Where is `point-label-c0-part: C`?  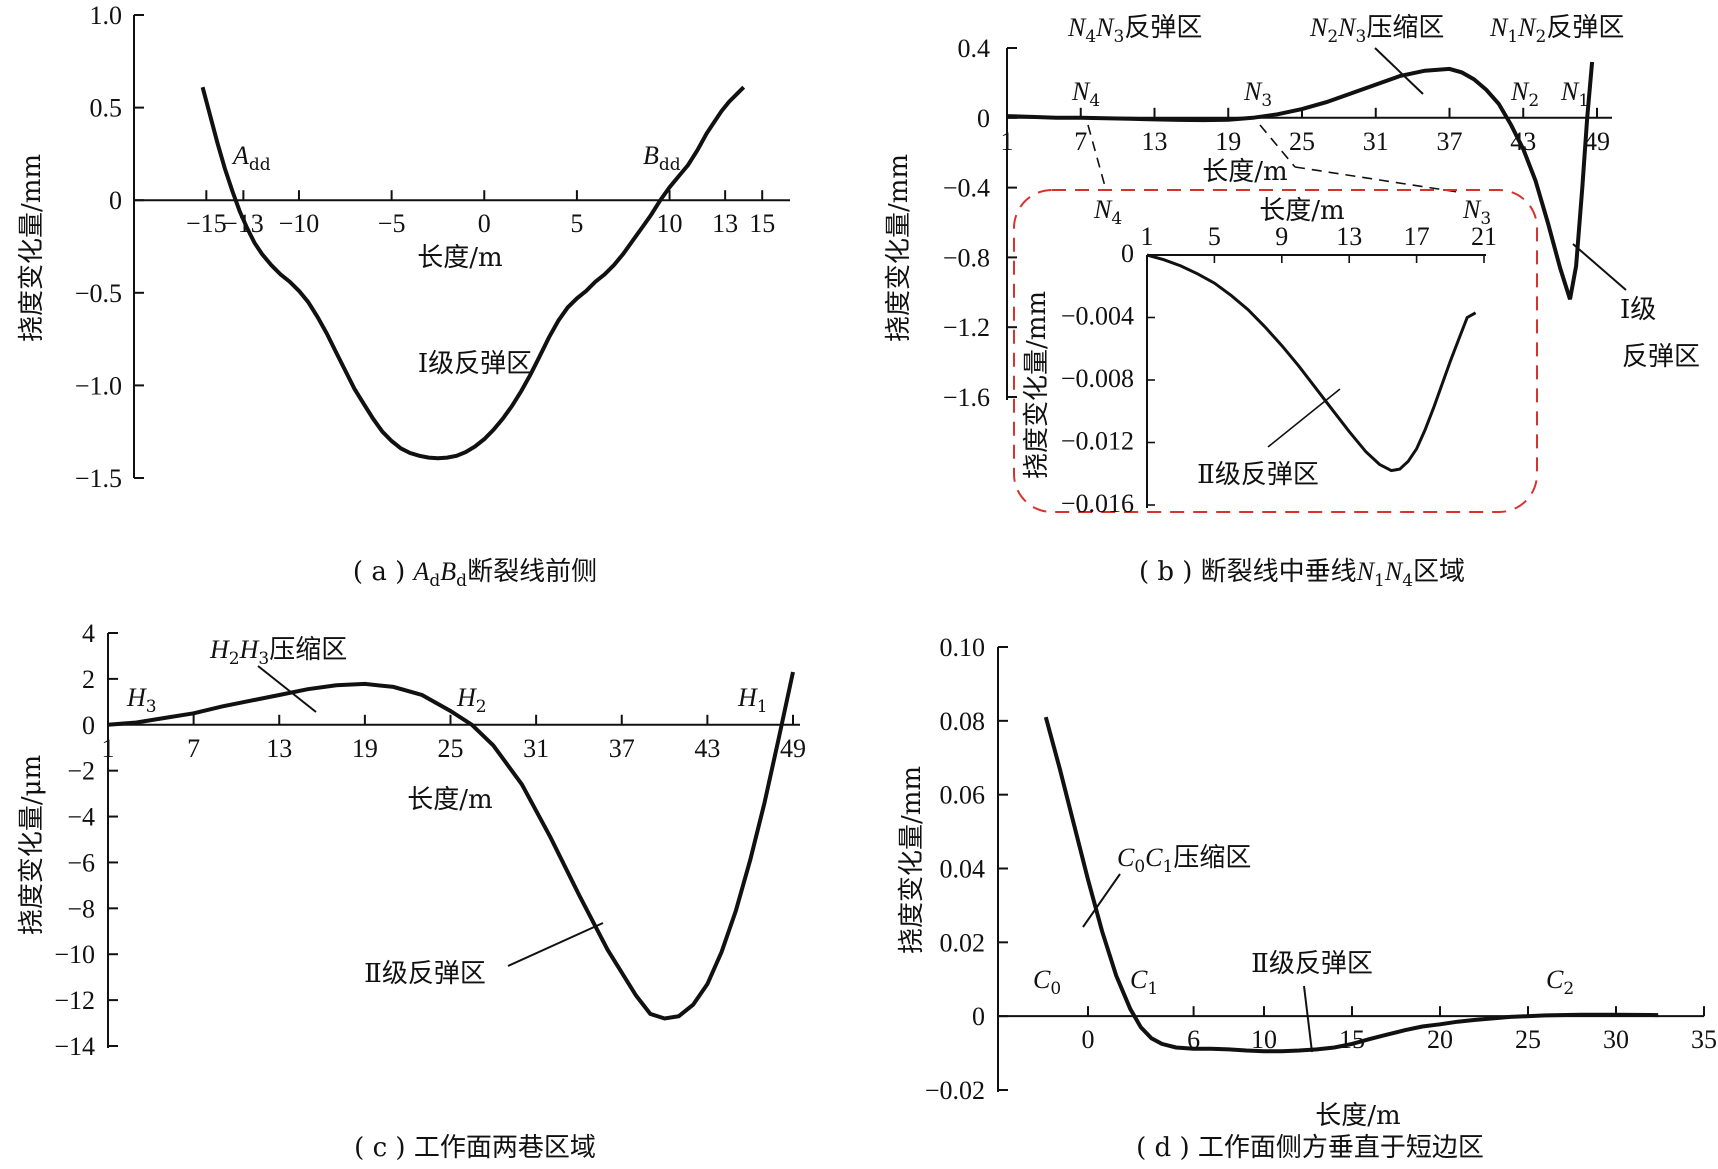
point-label-c0-part: C is located at coordinates (1042, 979).